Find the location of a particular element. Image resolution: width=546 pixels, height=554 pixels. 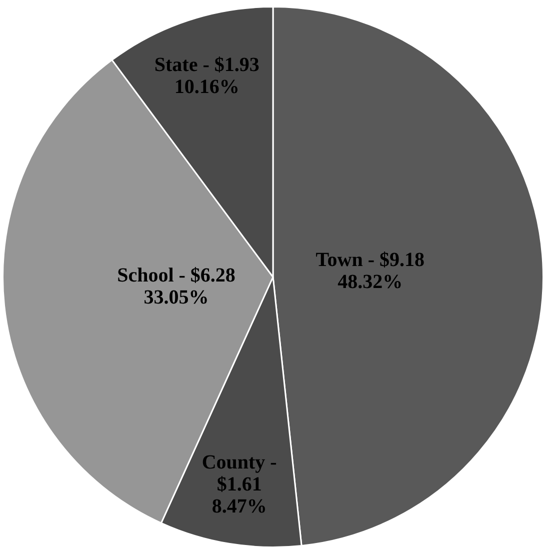

data-label: $1.61 8.47% is located at coordinates (239, 495).